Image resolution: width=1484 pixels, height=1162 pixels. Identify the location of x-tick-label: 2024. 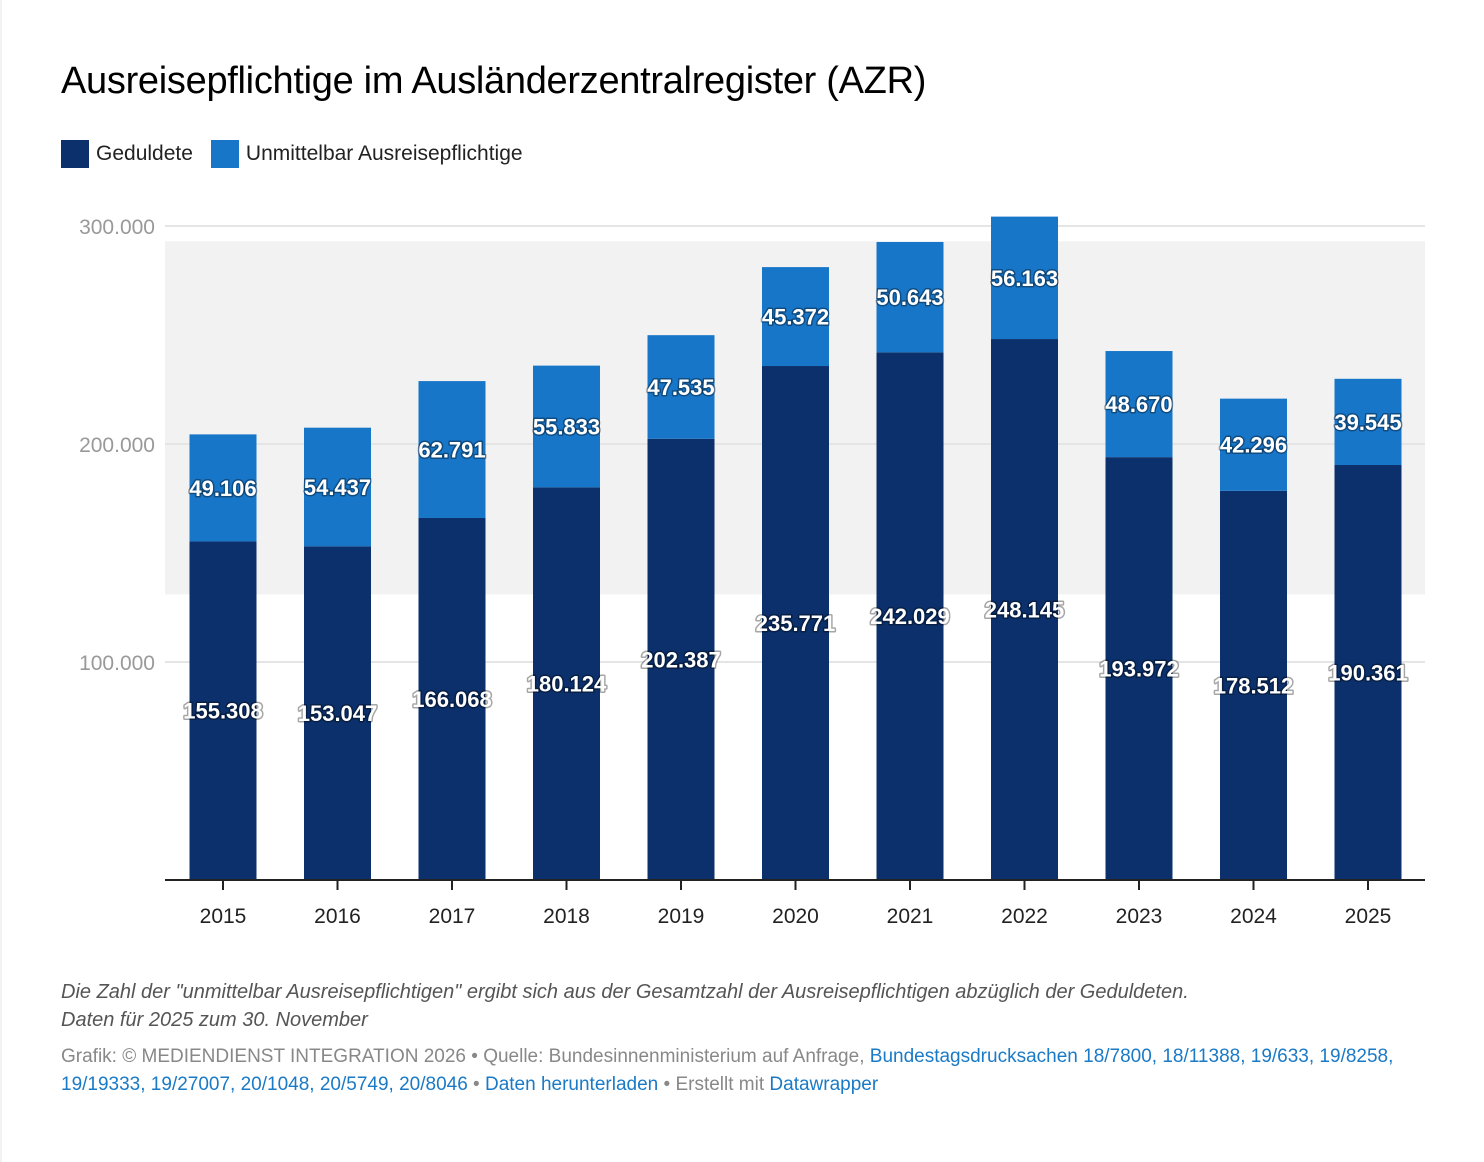
(1253, 916).